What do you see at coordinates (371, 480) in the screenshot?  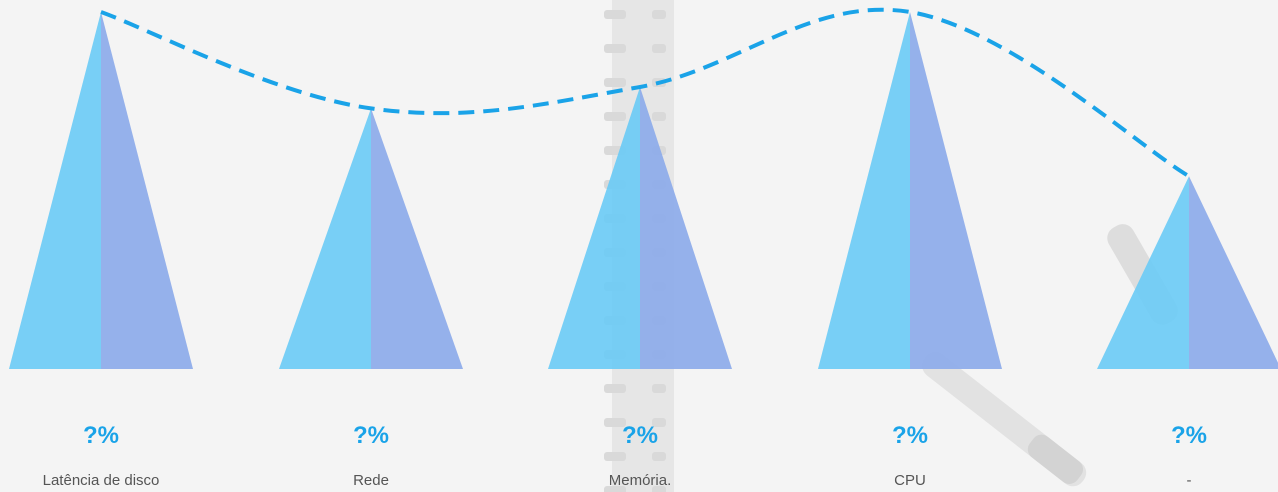 I see `category-label: Rede` at bounding box center [371, 480].